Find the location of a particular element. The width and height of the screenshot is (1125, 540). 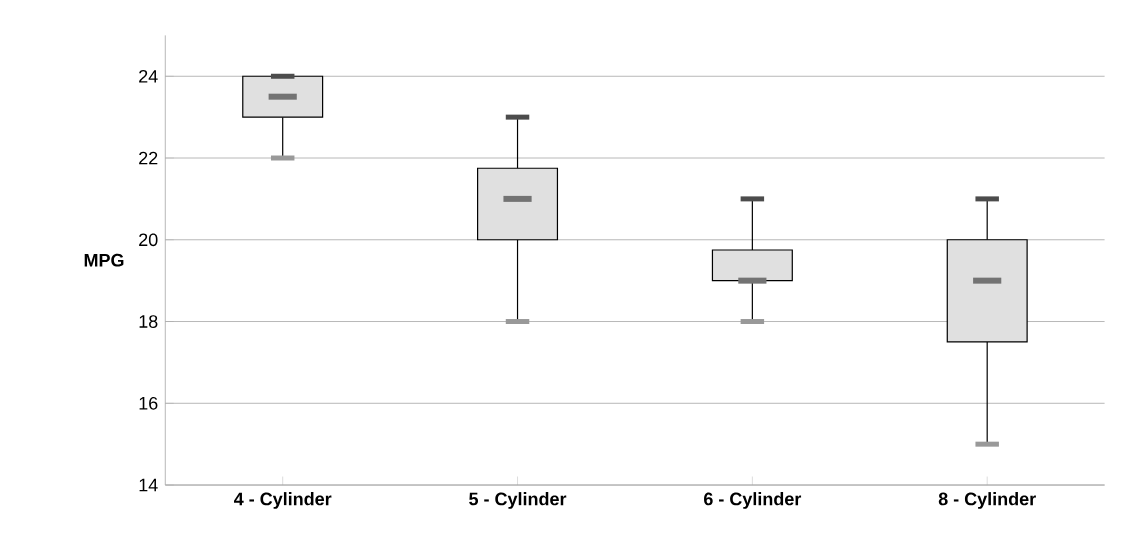

y-axis-title: MPG is located at coordinates (104, 260).